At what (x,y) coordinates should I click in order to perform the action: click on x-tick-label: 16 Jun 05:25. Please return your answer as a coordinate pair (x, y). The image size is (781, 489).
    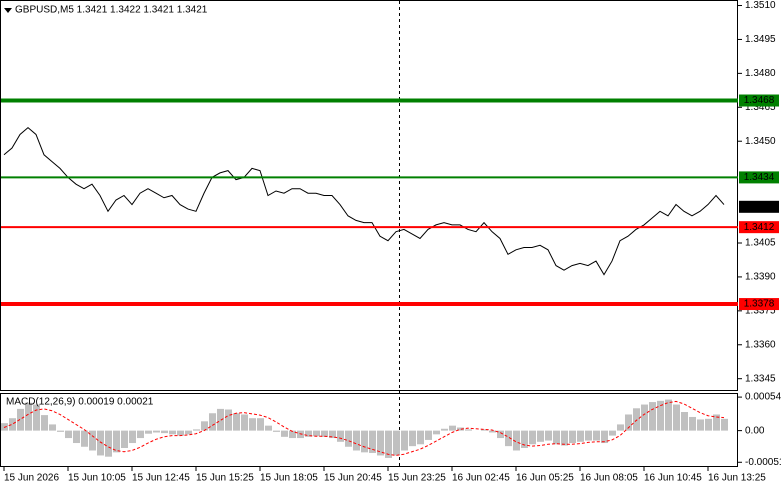
    Looking at the image, I should click on (545, 478).